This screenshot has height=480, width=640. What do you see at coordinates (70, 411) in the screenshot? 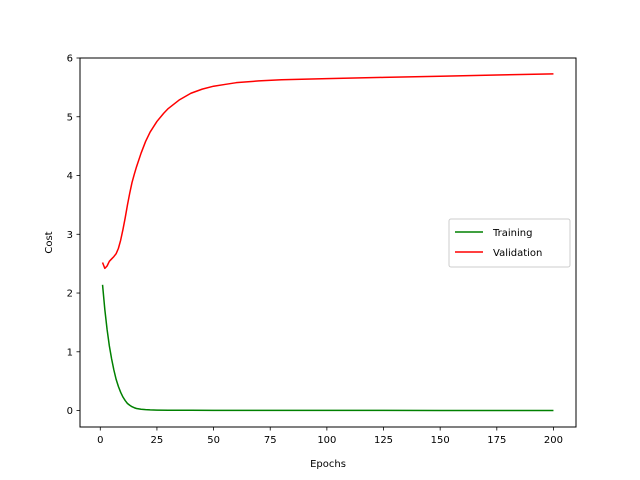
I see `y-tick-label: 0` at bounding box center [70, 411].